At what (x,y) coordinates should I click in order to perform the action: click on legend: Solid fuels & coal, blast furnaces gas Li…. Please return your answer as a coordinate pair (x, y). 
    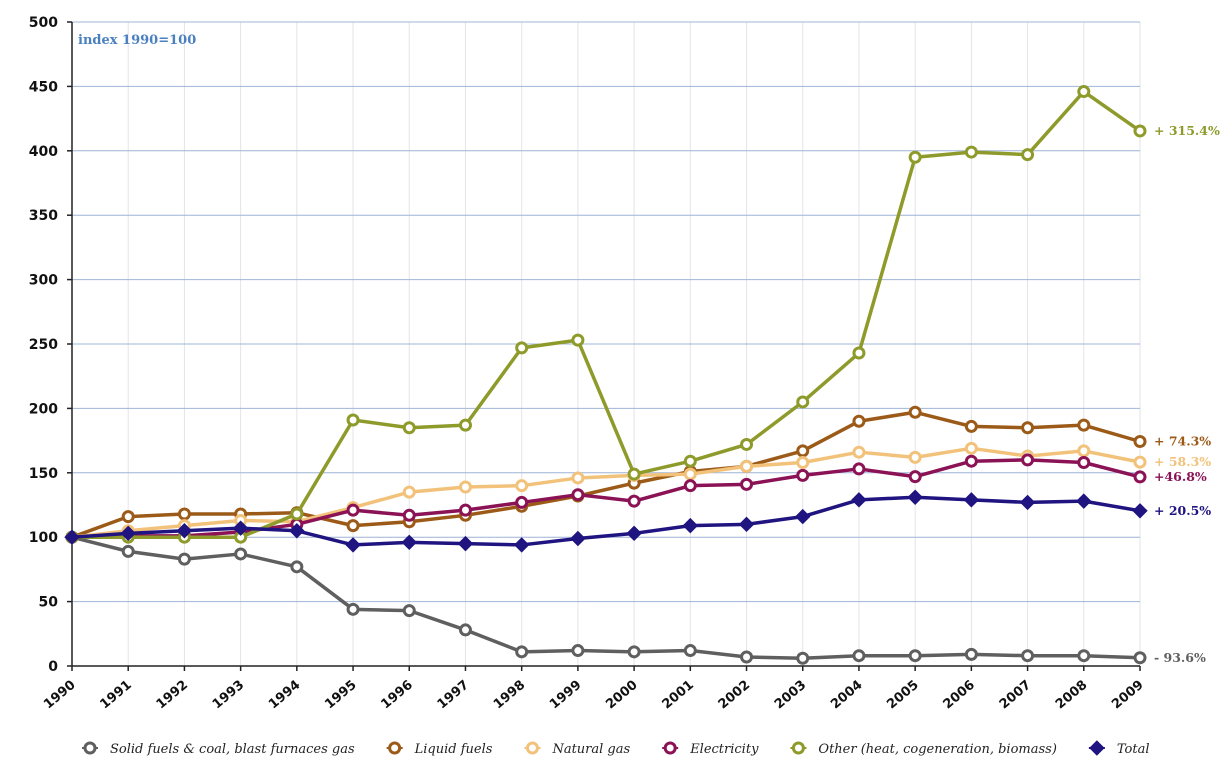
    Looking at the image, I should click on (616, 748).